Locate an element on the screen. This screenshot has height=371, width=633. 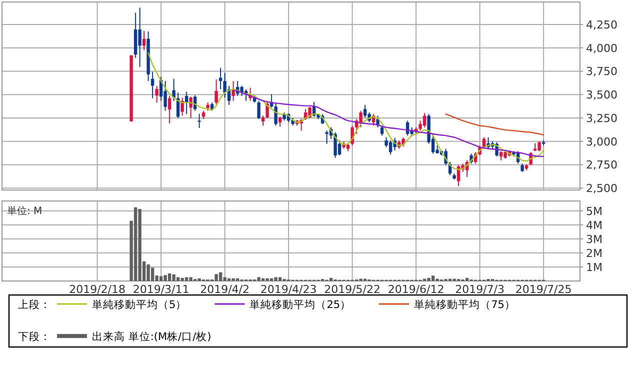
x-tick-label: 2019/3/11 is located at coordinates (161, 289).